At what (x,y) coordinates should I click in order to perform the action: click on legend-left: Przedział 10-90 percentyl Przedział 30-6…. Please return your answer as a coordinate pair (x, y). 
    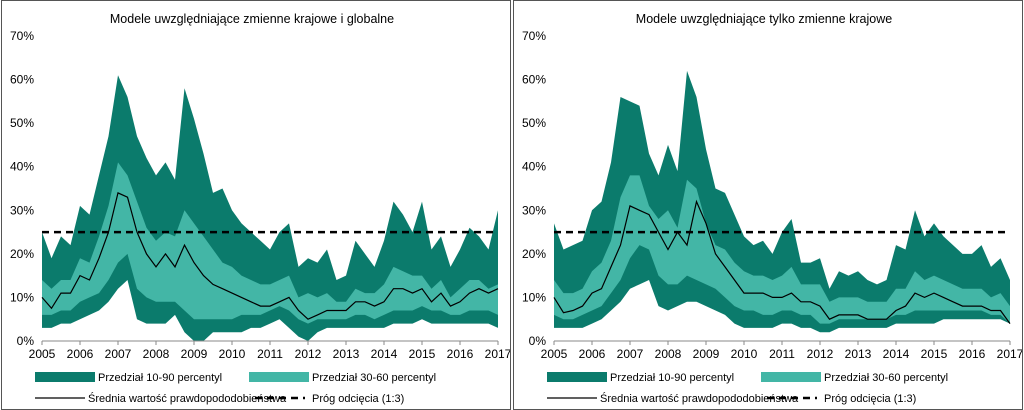
    Looking at the image, I should click on (235, 388).